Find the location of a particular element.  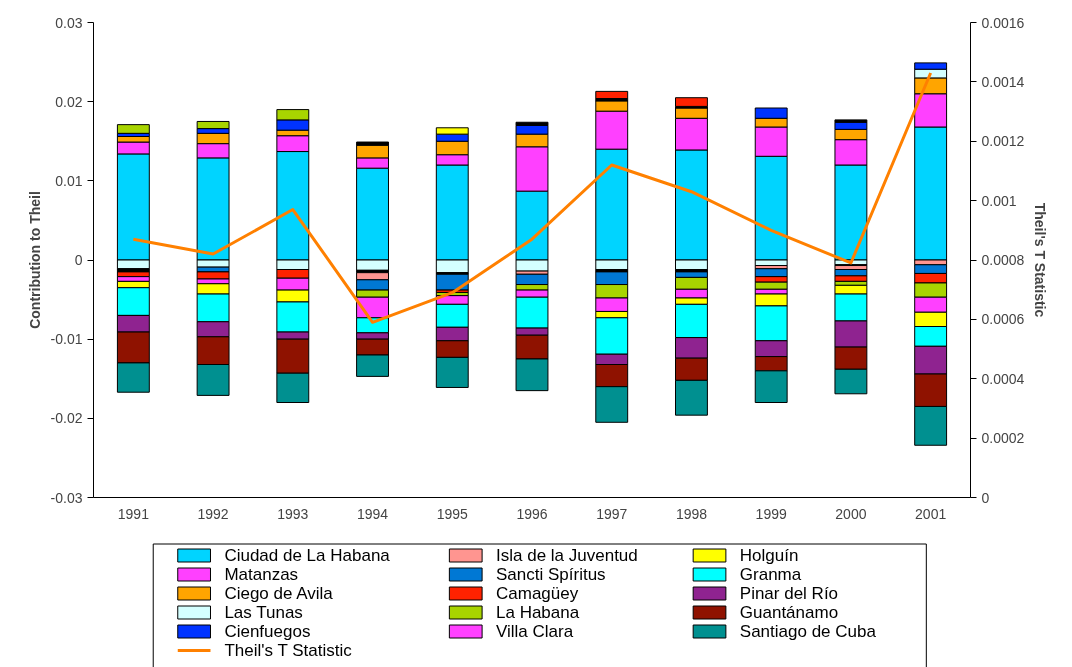

y2-tick-label: 0.0012 is located at coordinates (1003, 141).